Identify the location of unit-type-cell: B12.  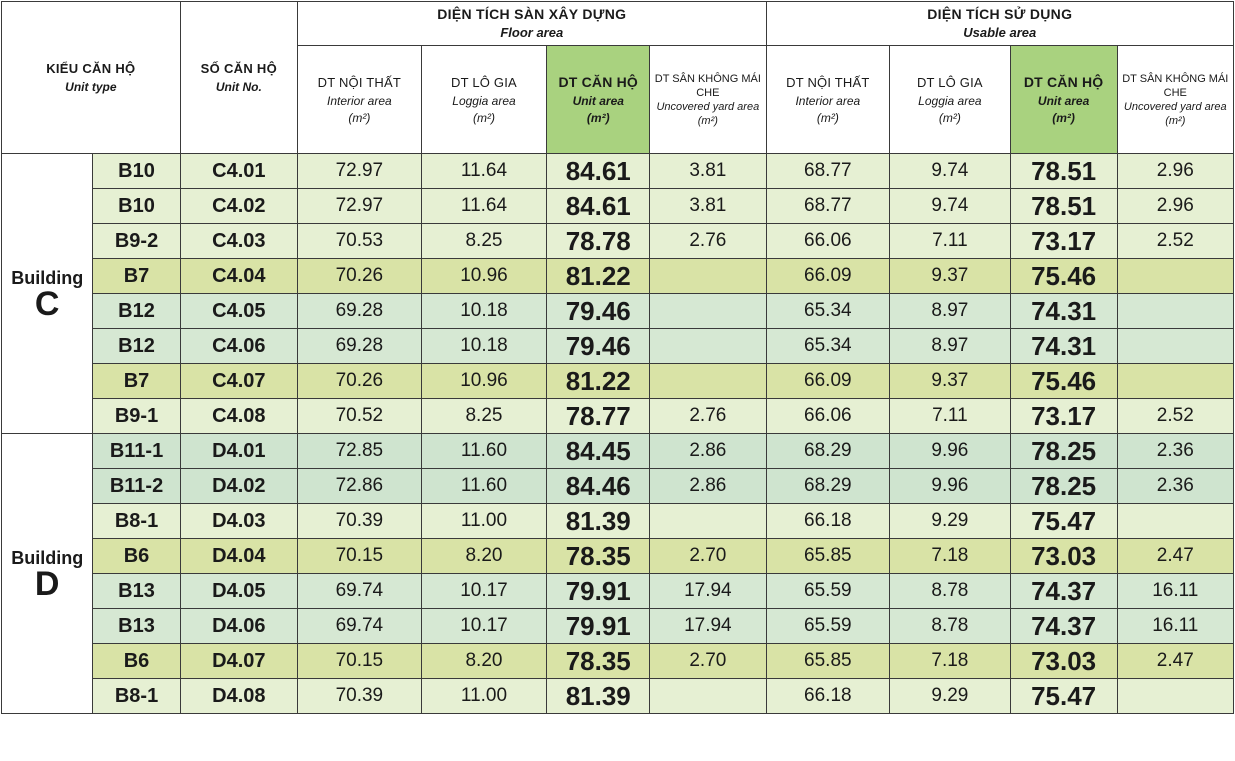
(136, 311).